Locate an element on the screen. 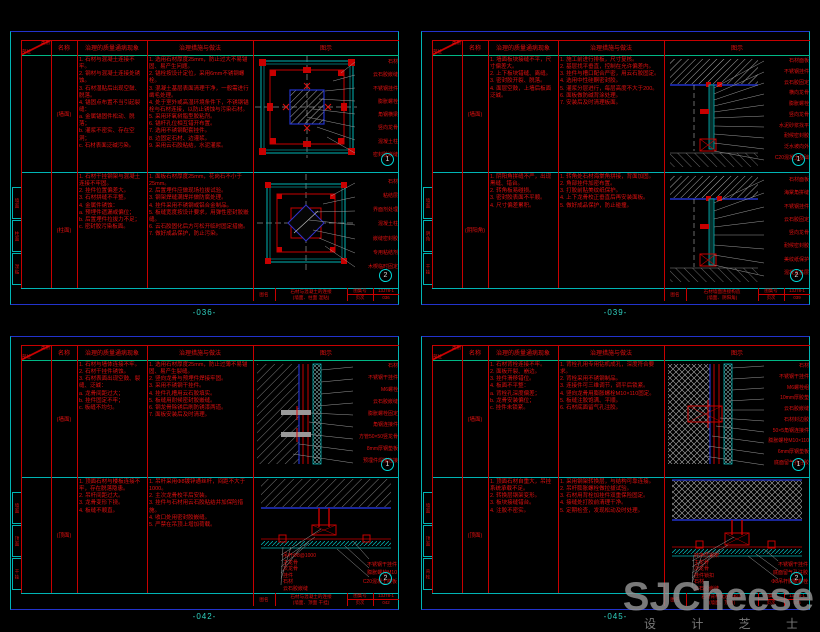  drawing-label: M6螺栓 is located at coordinates (389, 389).